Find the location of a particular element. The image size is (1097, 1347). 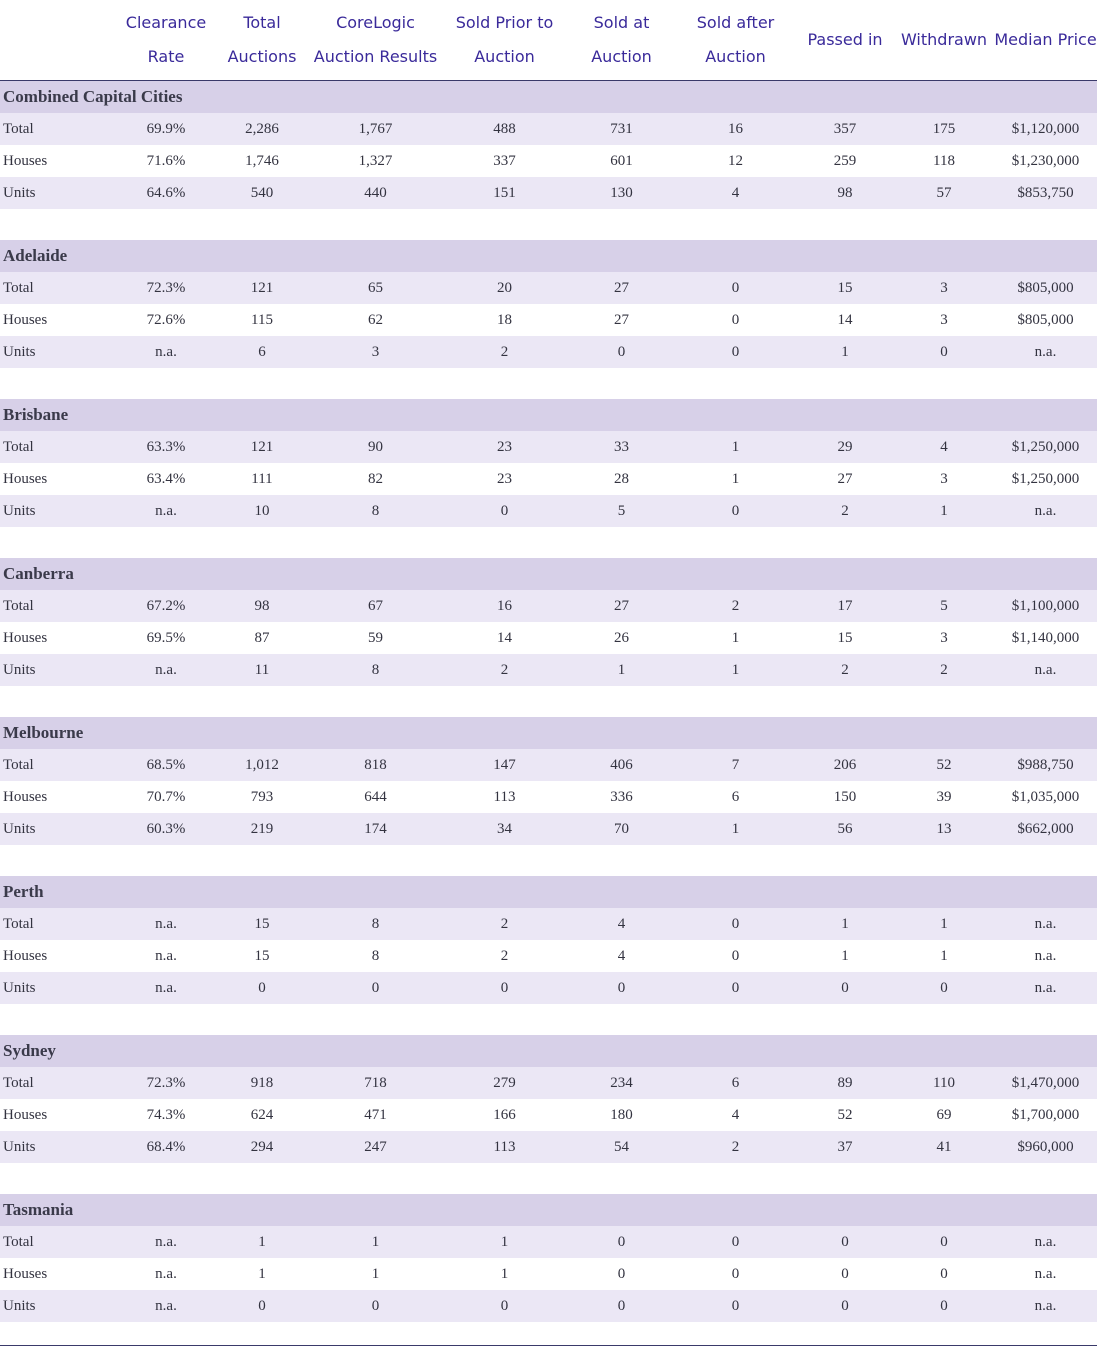

column-header-line1: Median Price is located at coordinates (1045, 39).